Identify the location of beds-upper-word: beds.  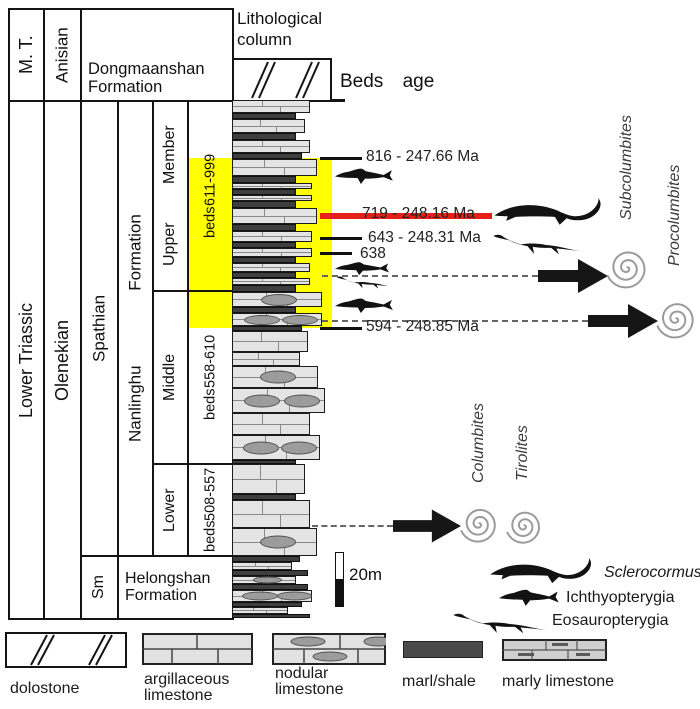
(210, 222).